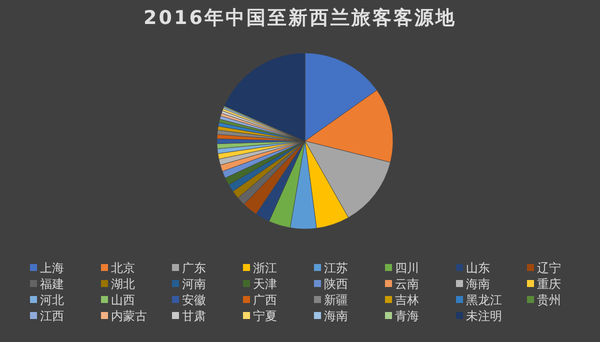 This screenshot has width=600, height=342. Describe the element at coordinates (52, 316) in the screenshot. I see `legend-label: 江西` at that location.